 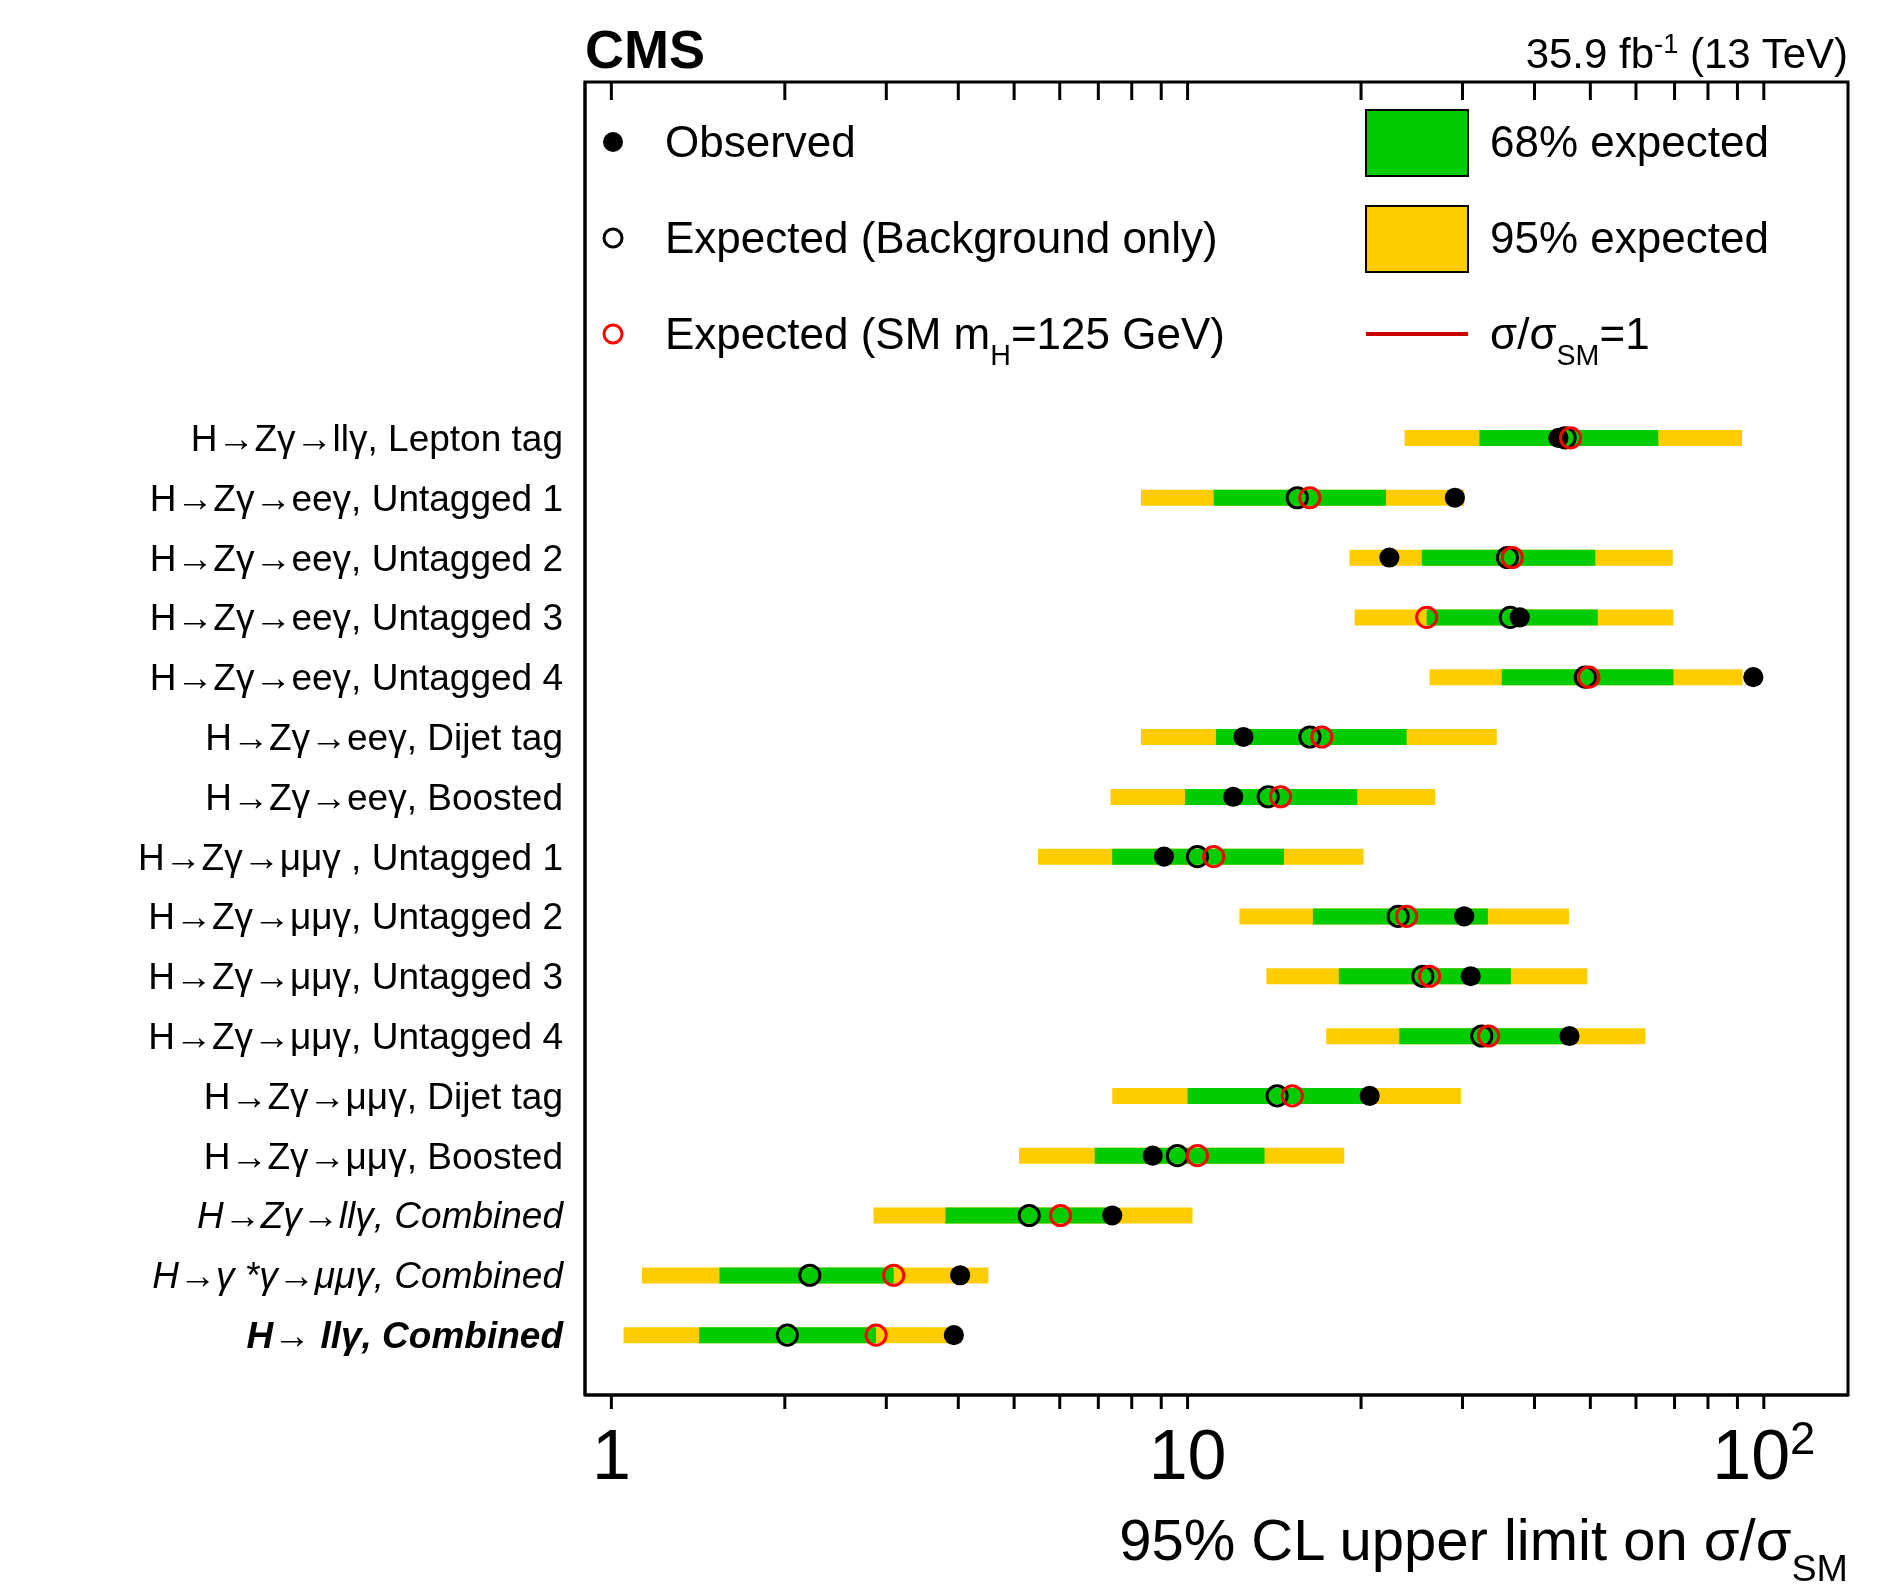 I want to click on legend-label: Observed, so click(x=760, y=141).